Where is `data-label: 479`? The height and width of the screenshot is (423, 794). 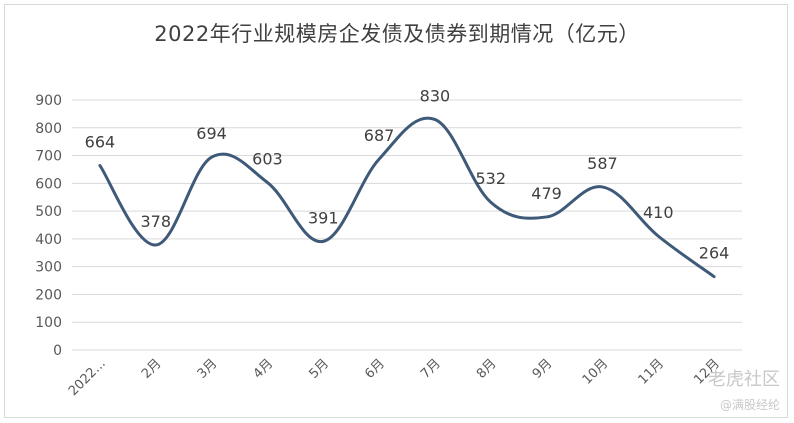 data-label: 479 is located at coordinates (546, 193).